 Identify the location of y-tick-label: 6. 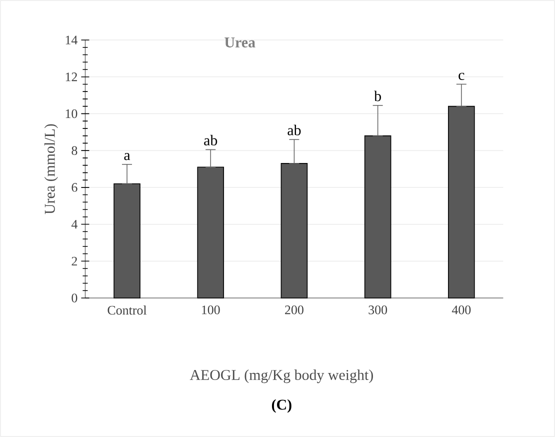
(75, 187).